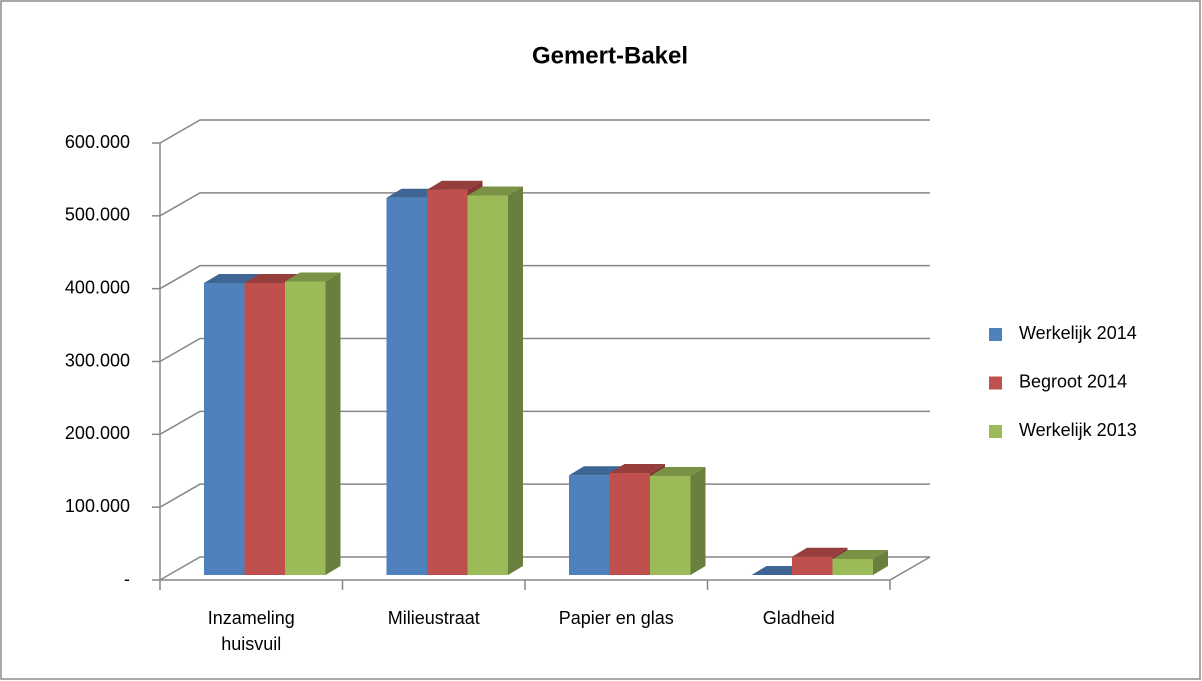 The height and width of the screenshot is (681, 1202). I want to click on legend-label: Werkelijk 2013, so click(1078, 430).